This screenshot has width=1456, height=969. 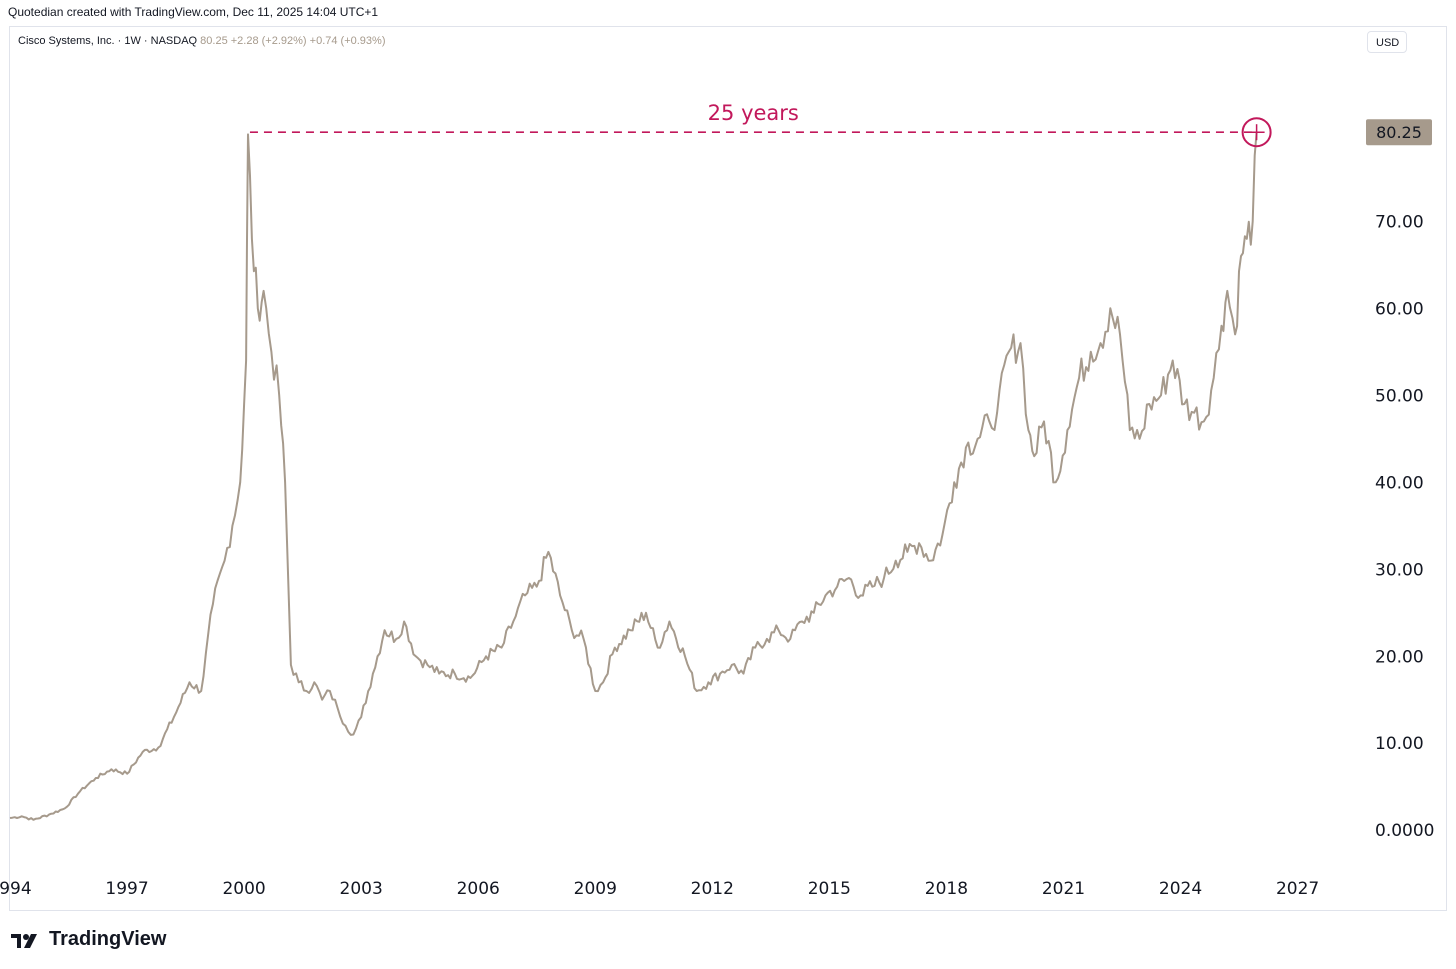 What do you see at coordinates (829, 889) in the screenshot?
I see `x-tick-label: 2015` at bounding box center [829, 889].